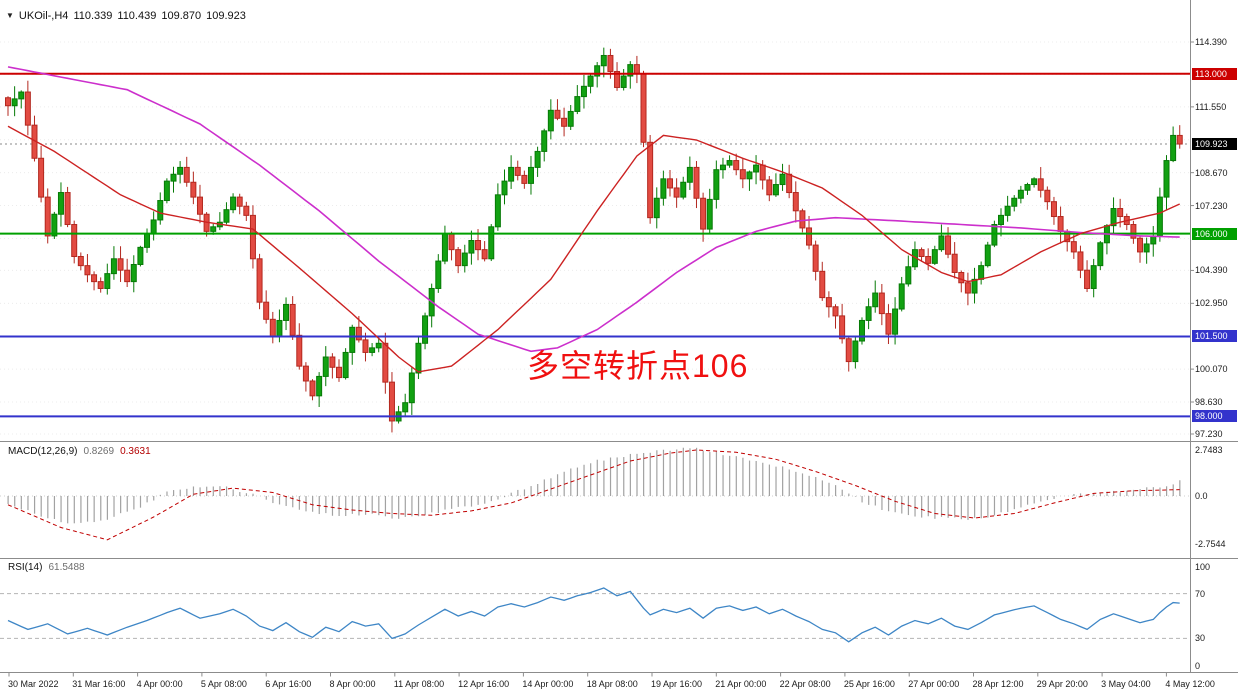 The height and width of the screenshot is (698, 1238). What do you see at coordinates (1211, 303) in the screenshot?
I see `price-tick-label: 102.950` at bounding box center [1211, 303].